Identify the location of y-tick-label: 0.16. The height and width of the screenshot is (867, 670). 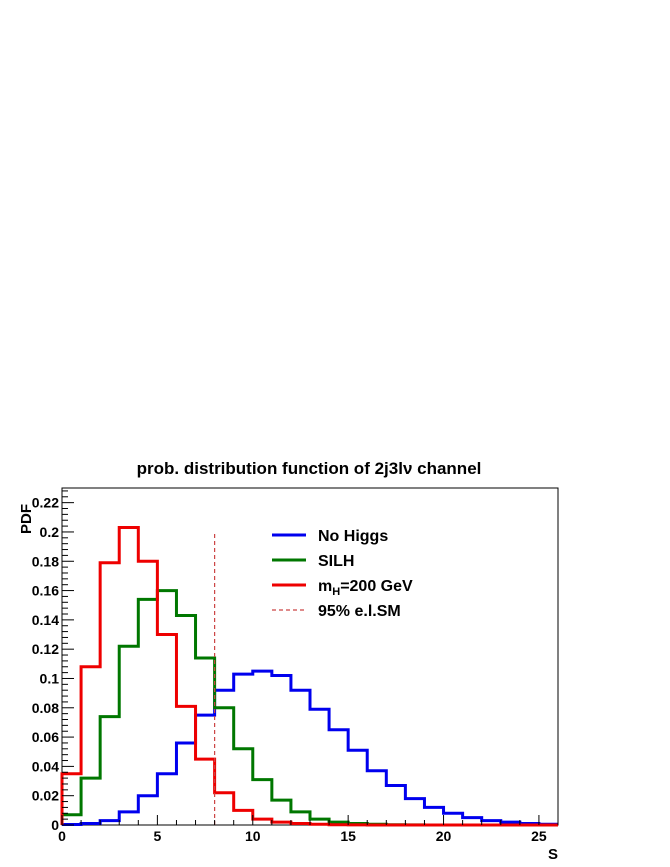
(45, 591).